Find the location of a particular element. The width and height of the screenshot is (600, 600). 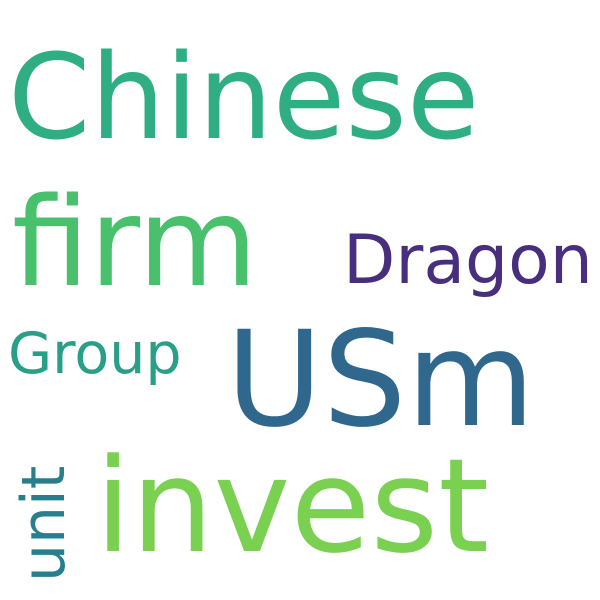

word-unit: unit is located at coordinates (44, 523).